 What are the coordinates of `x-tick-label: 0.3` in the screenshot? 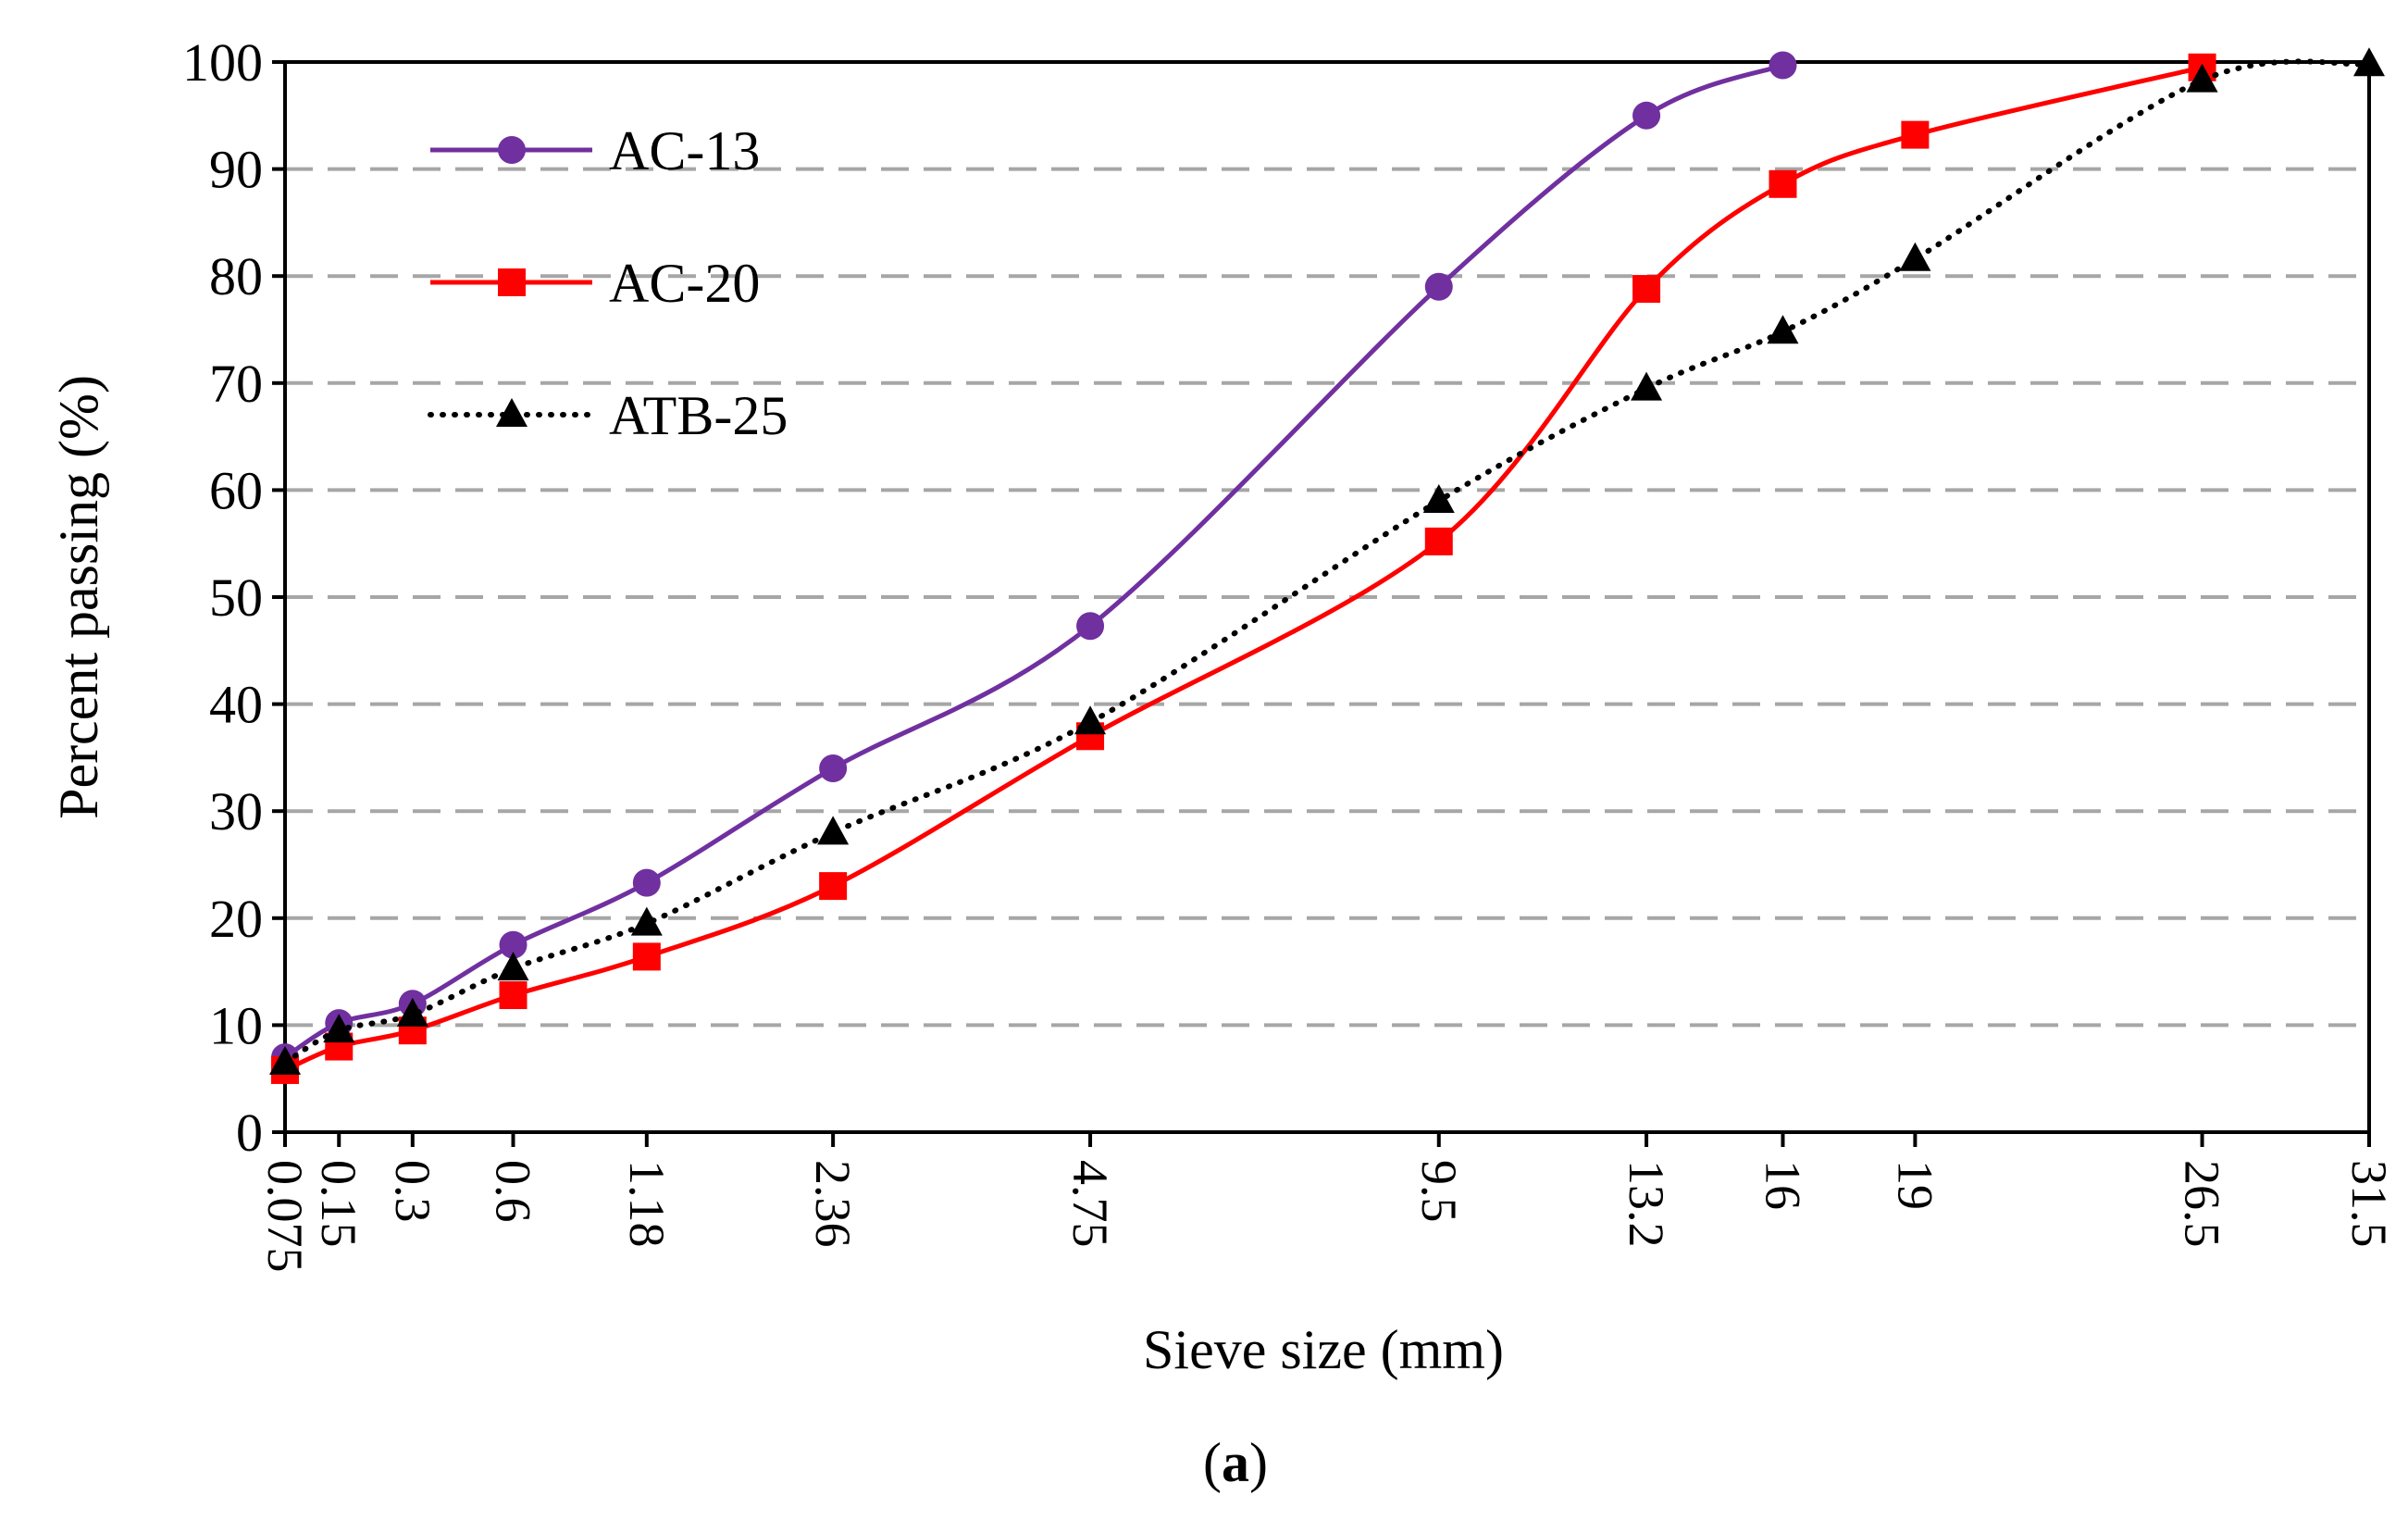 It's located at (413, 1191).